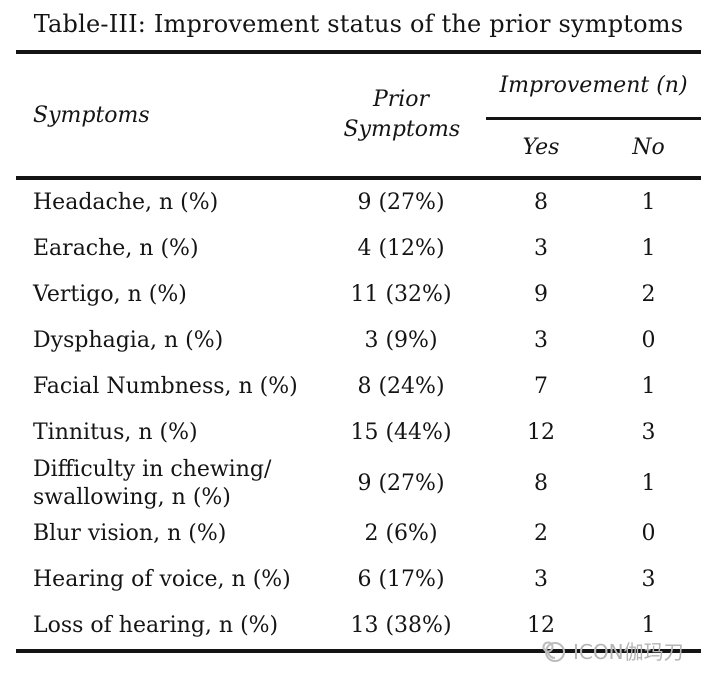 The width and height of the screenshot is (717, 688). I want to click on symptom-cell: Facial Numbness, n (%), so click(165, 387).